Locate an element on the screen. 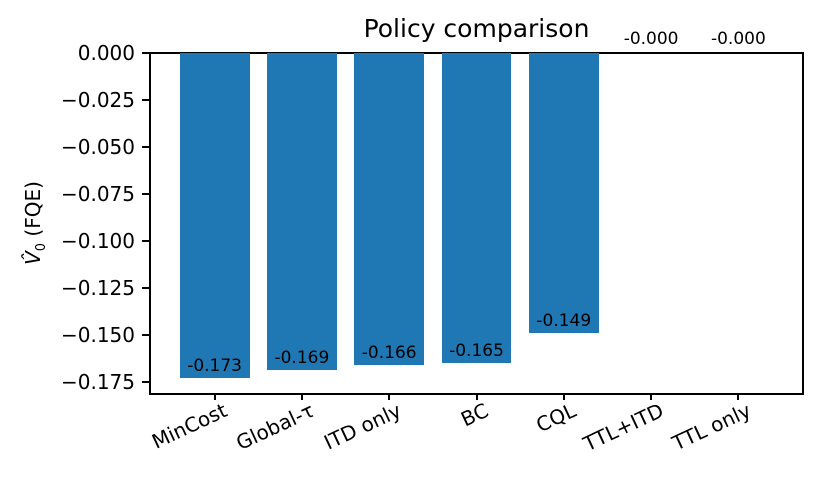 The image size is (825, 480). y-axis-tick-label: −0.175 is located at coordinates (97, 381).